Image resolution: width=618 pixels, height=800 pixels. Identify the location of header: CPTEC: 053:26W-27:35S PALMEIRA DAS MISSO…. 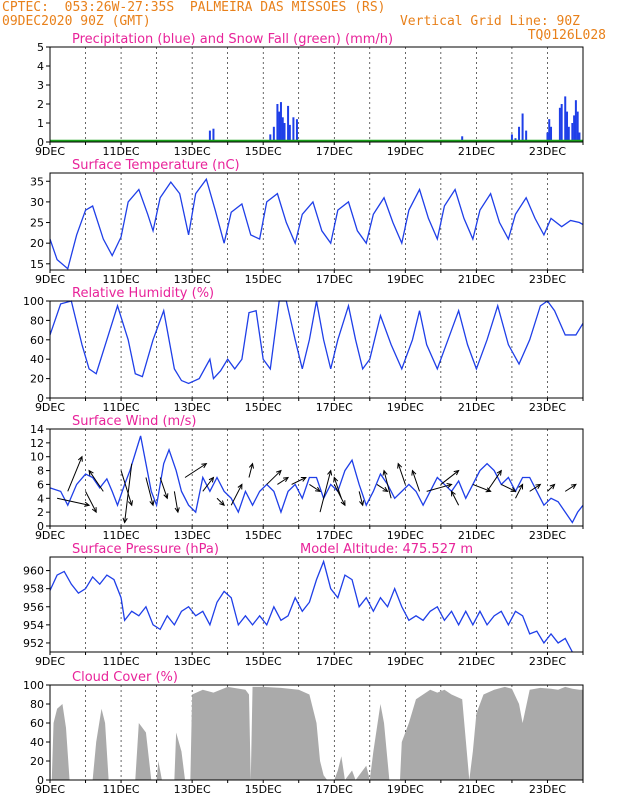
(309, 24).